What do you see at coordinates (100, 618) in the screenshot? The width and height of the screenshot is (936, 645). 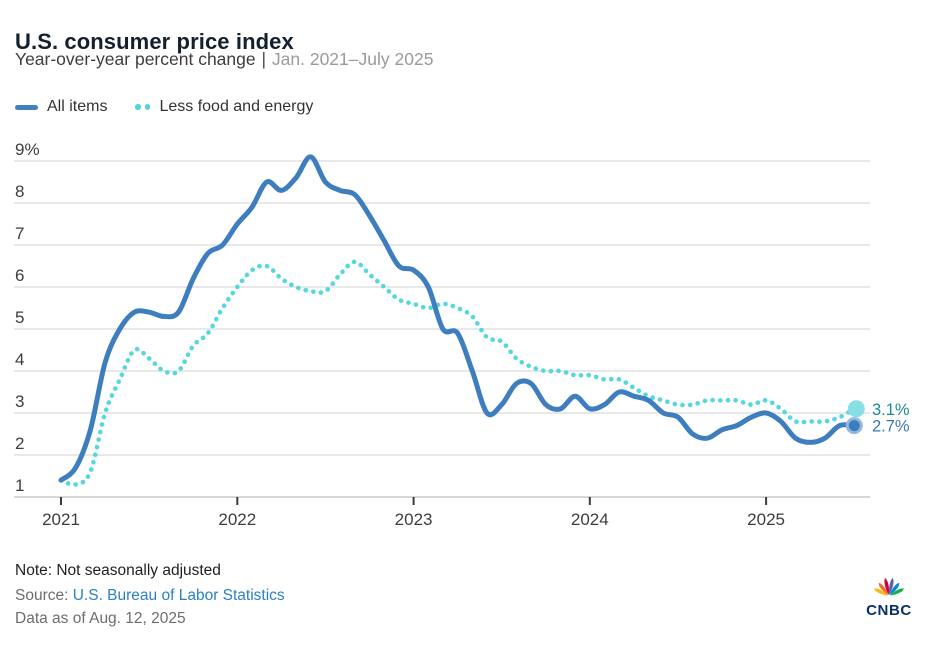 I see `data-as-of: Data as of Aug. 12, 2025` at bounding box center [100, 618].